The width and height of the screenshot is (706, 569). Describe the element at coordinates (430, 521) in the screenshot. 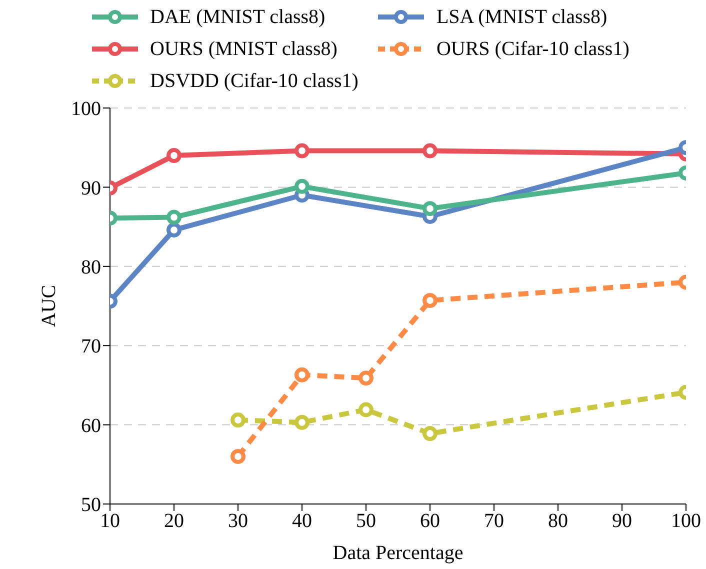

I see `x-tick-label: 60` at that location.